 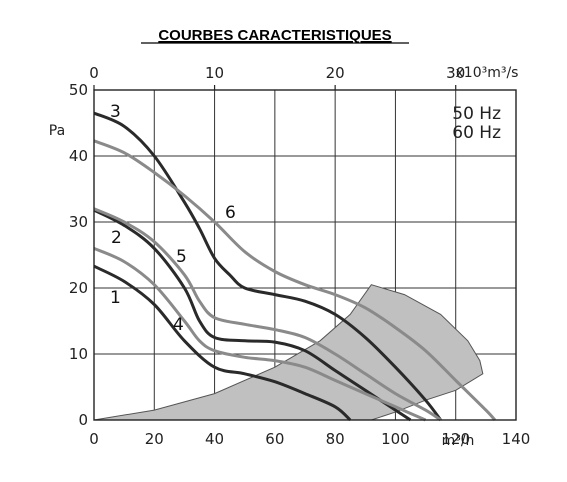 I want to click on top-tick-label: 0, so click(x=94, y=73).